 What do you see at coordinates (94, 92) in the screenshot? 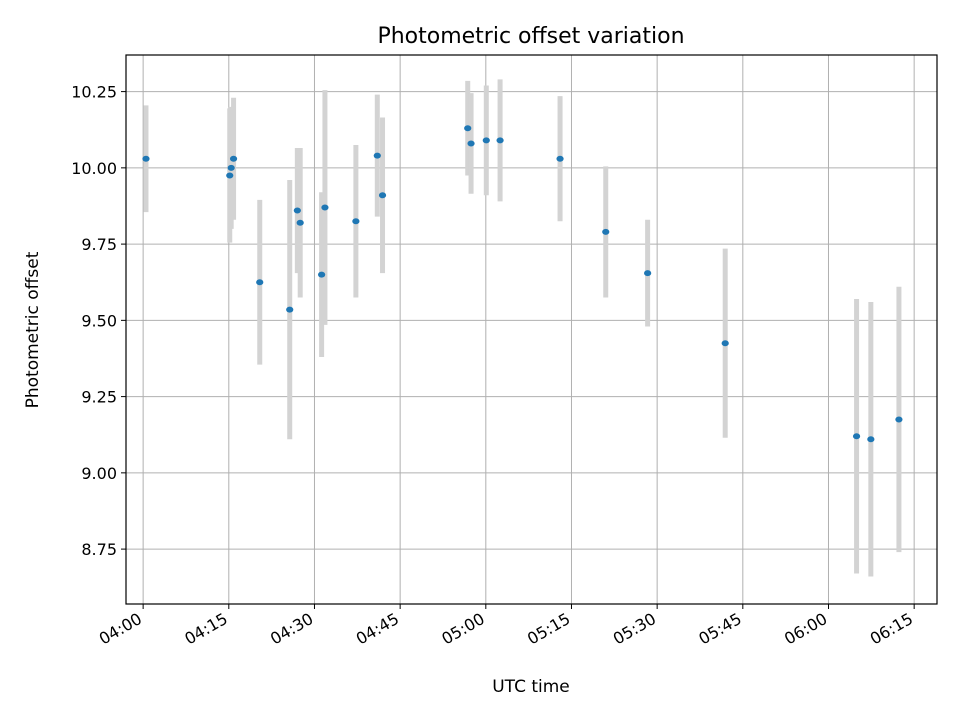
I see `y-tick-label: 10.25` at bounding box center [94, 92].